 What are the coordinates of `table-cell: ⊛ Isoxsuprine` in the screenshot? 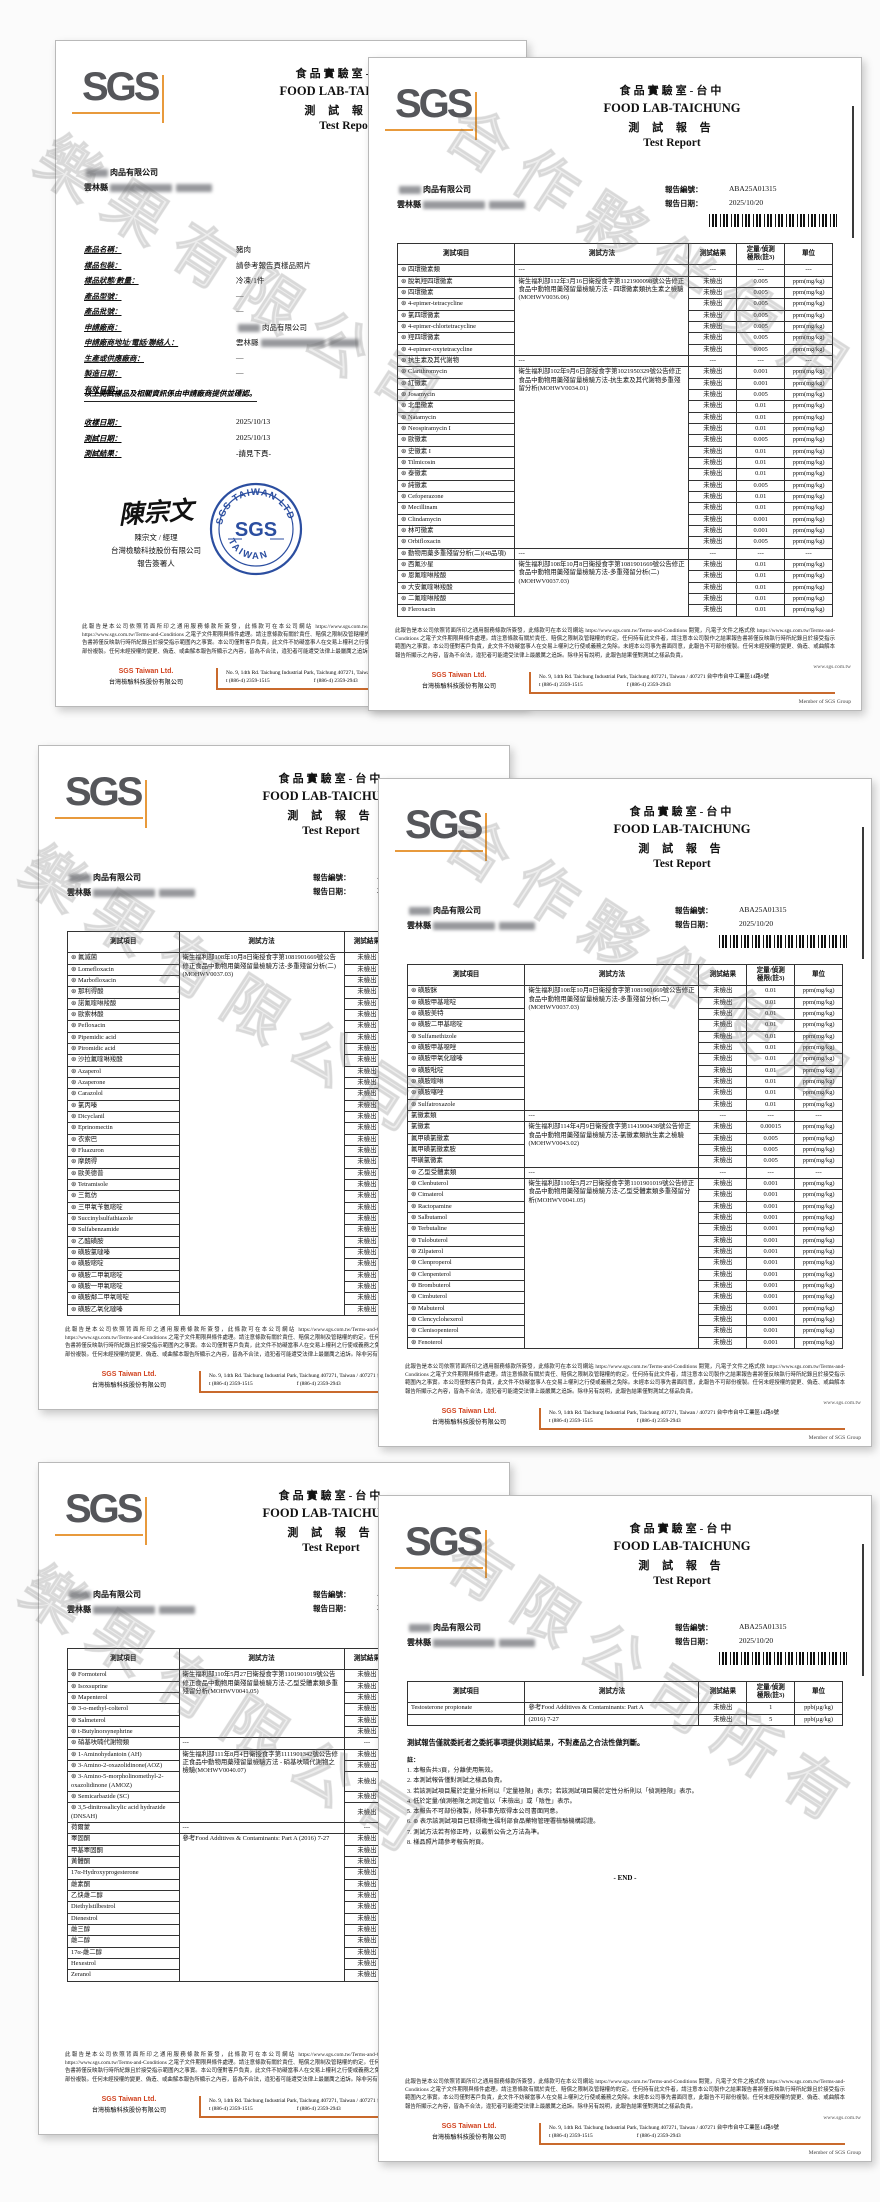 It's located at (123, 1687).